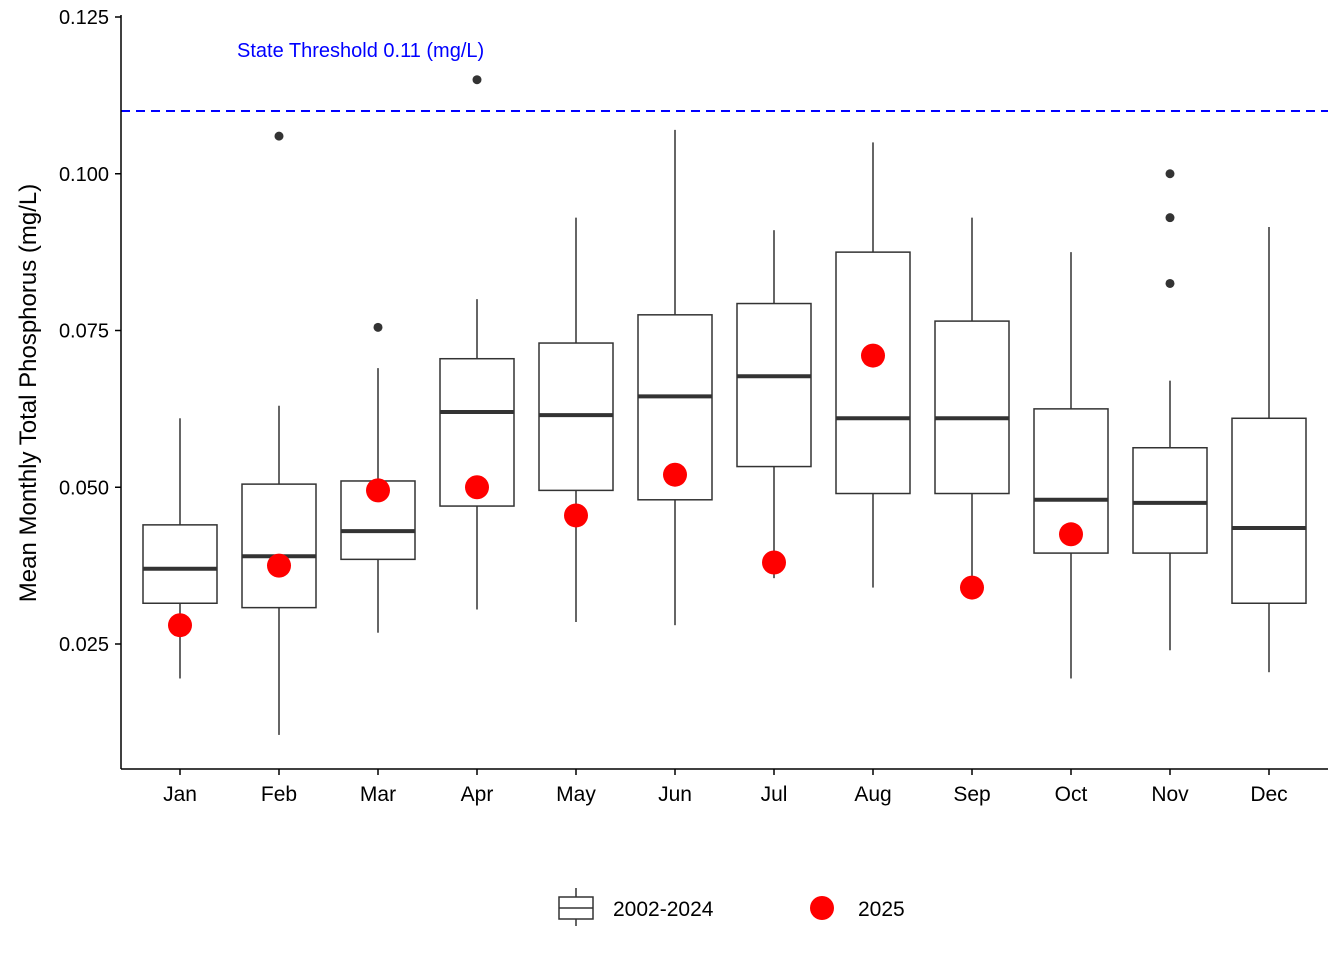 This screenshot has width=1344, height=960. What do you see at coordinates (84, 18) in the screenshot?
I see `y-tick-label: 0.125` at bounding box center [84, 18].